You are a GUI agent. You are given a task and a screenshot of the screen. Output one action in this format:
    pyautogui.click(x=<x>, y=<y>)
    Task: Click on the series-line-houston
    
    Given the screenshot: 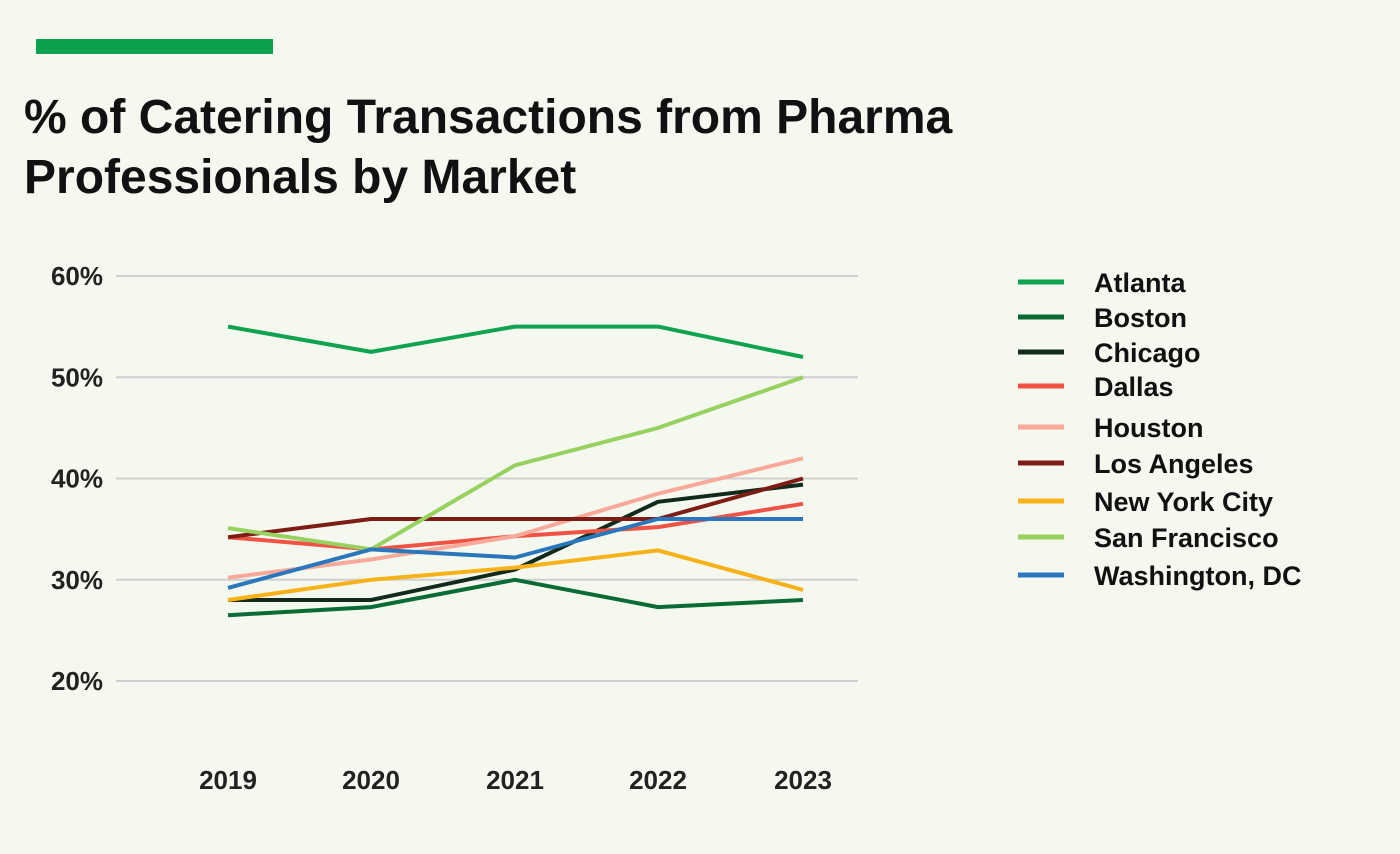 What is the action you would take?
    pyautogui.click(x=515, y=518)
    